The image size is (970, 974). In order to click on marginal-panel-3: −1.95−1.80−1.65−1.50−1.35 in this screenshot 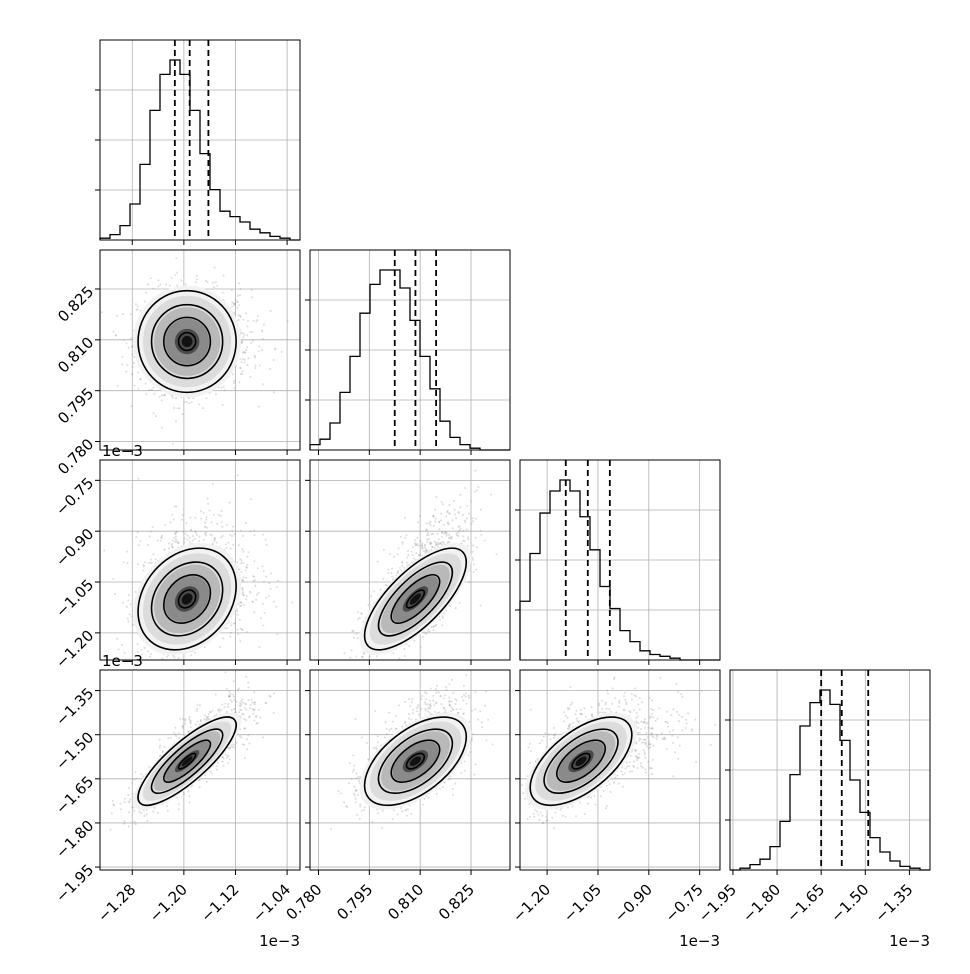, I will do `click(812, 798)`.